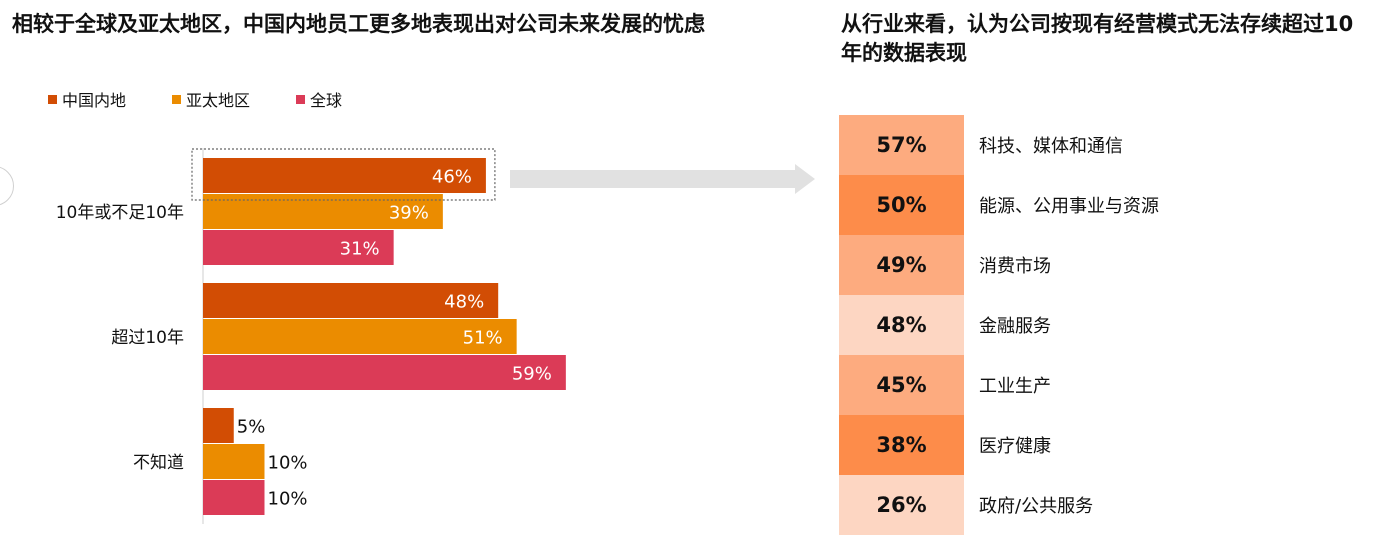 The width and height of the screenshot is (1383, 549). I want to click on bar-value-label: 51%, so click(483, 338).